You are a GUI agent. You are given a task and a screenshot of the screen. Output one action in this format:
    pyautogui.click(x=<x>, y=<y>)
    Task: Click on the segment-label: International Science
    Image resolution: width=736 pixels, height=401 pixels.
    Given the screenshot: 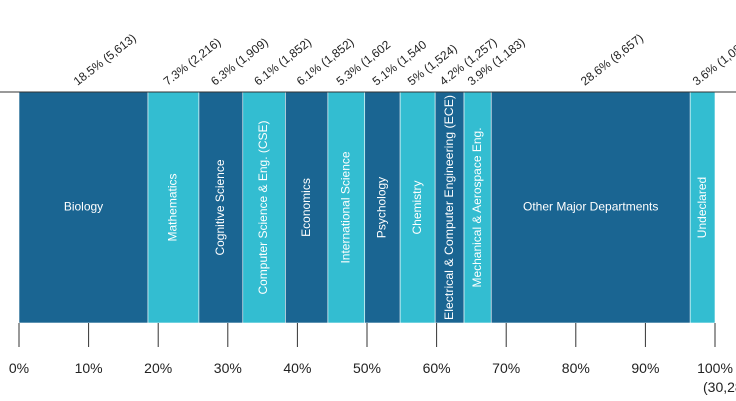 What is the action you would take?
    pyautogui.click(x=345, y=207)
    